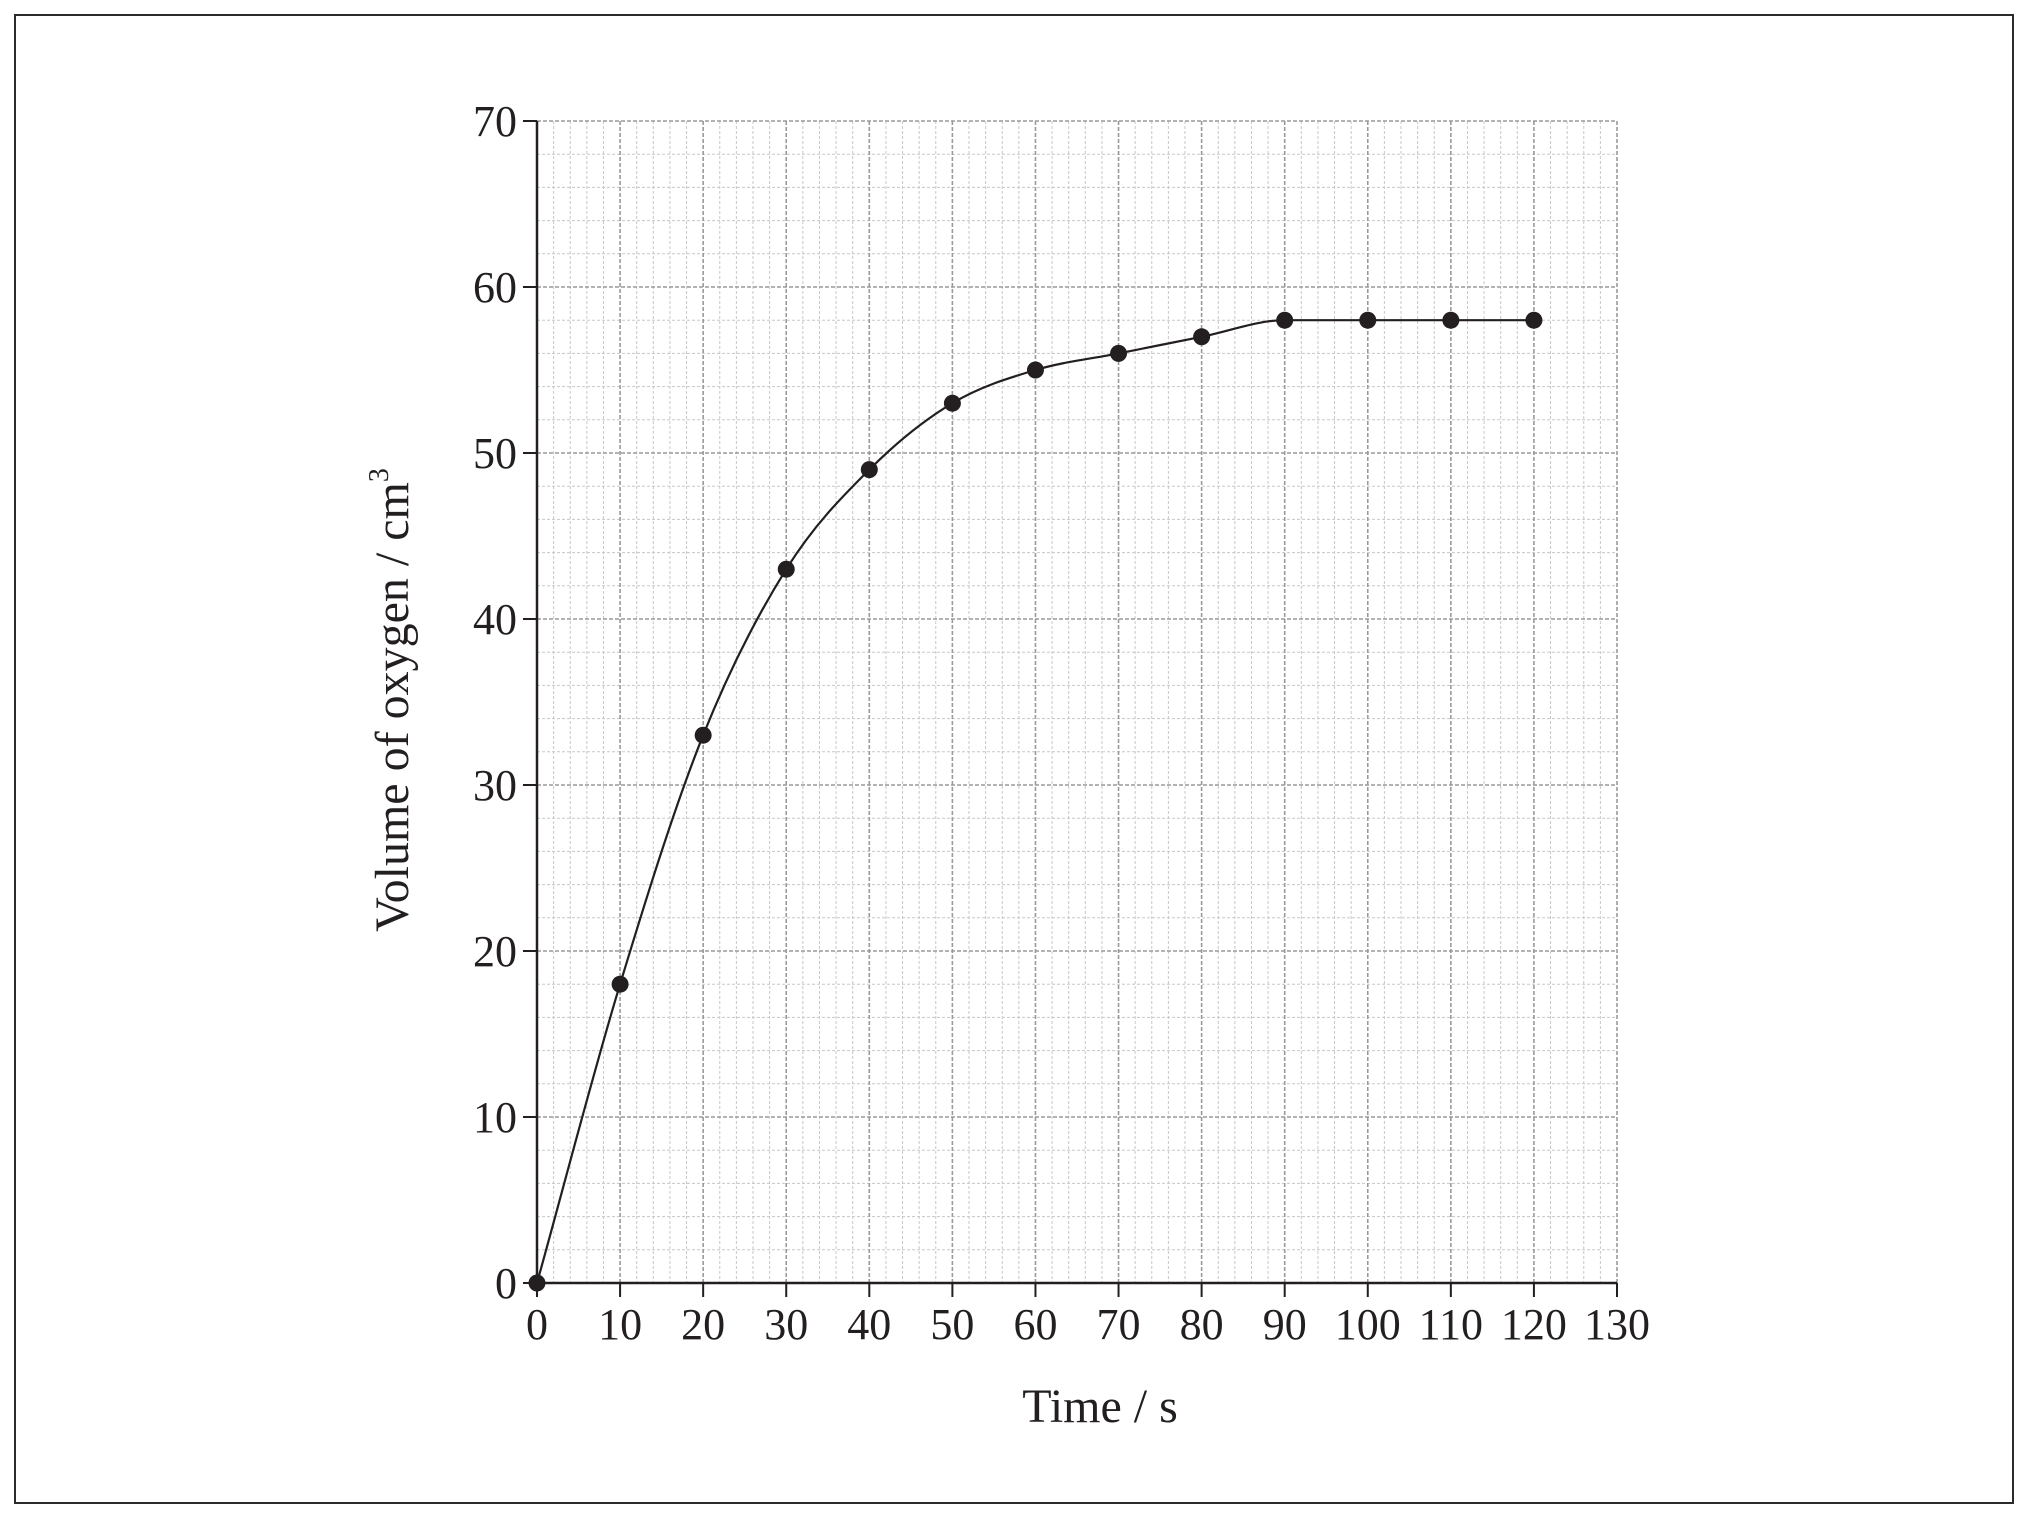 The width and height of the screenshot is (2031, 1519). What do you see at coordinates (495, 1117) in the screenshot?
I see `y-tick-label: 10` at bounding box center [495, 1117].